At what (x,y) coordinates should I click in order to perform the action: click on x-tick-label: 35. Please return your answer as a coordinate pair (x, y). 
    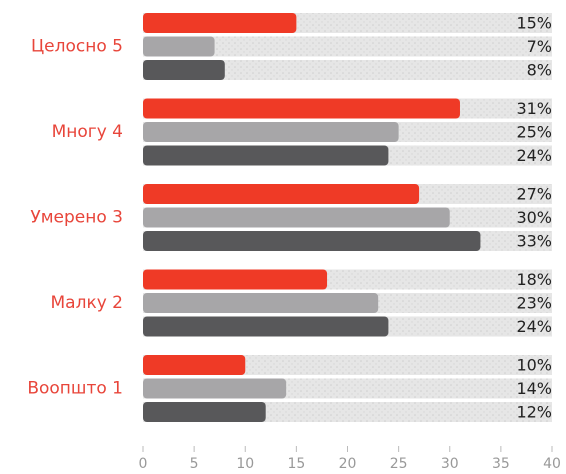
    Looking at the image, I should click on (501, 464).